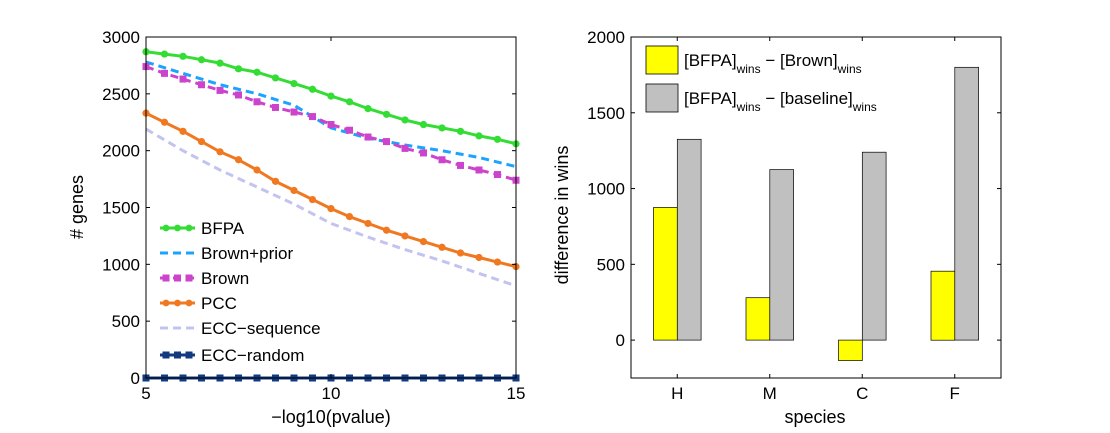  What do you see at coordinates (121, 94) in the screenshot?
I see `y-tick-label: 2500` at bounding box center [121, 94].